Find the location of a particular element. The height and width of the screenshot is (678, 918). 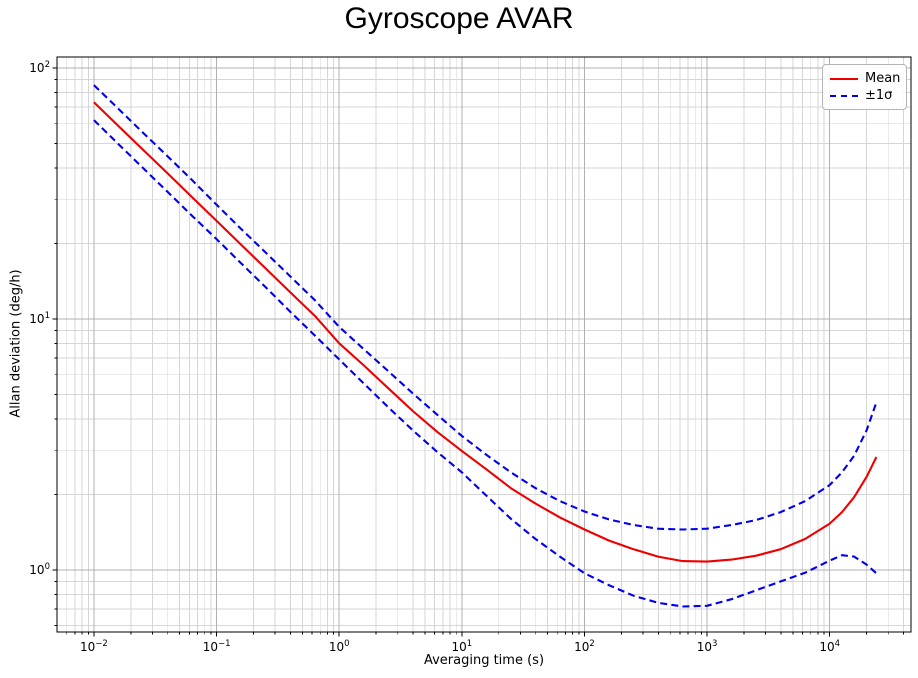

y-tick-label: 101 is located at coordinates (39, 318).